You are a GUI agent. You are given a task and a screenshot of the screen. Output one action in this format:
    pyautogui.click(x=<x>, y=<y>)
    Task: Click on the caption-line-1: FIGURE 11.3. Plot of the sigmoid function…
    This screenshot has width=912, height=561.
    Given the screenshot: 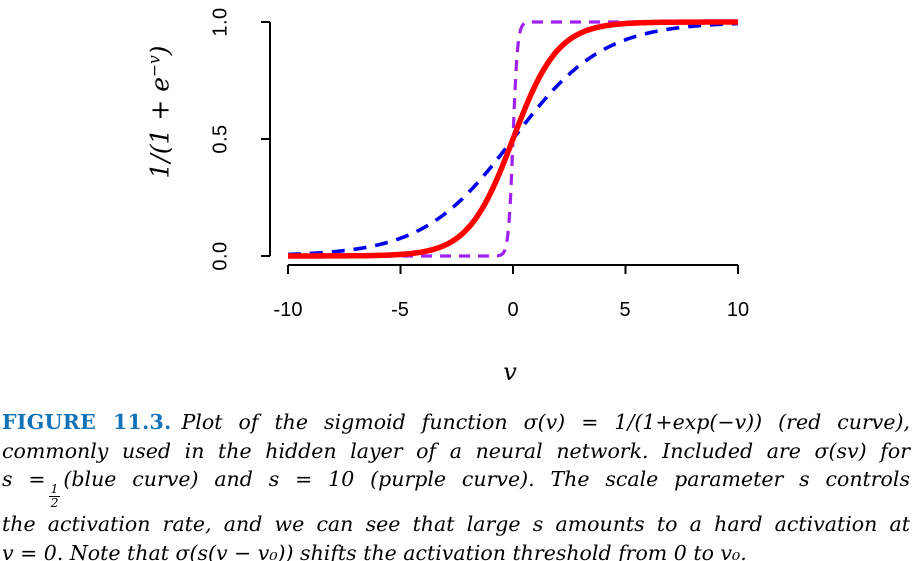 What is the action you would take?
    pyautogui.click(x=456, y=422)
    